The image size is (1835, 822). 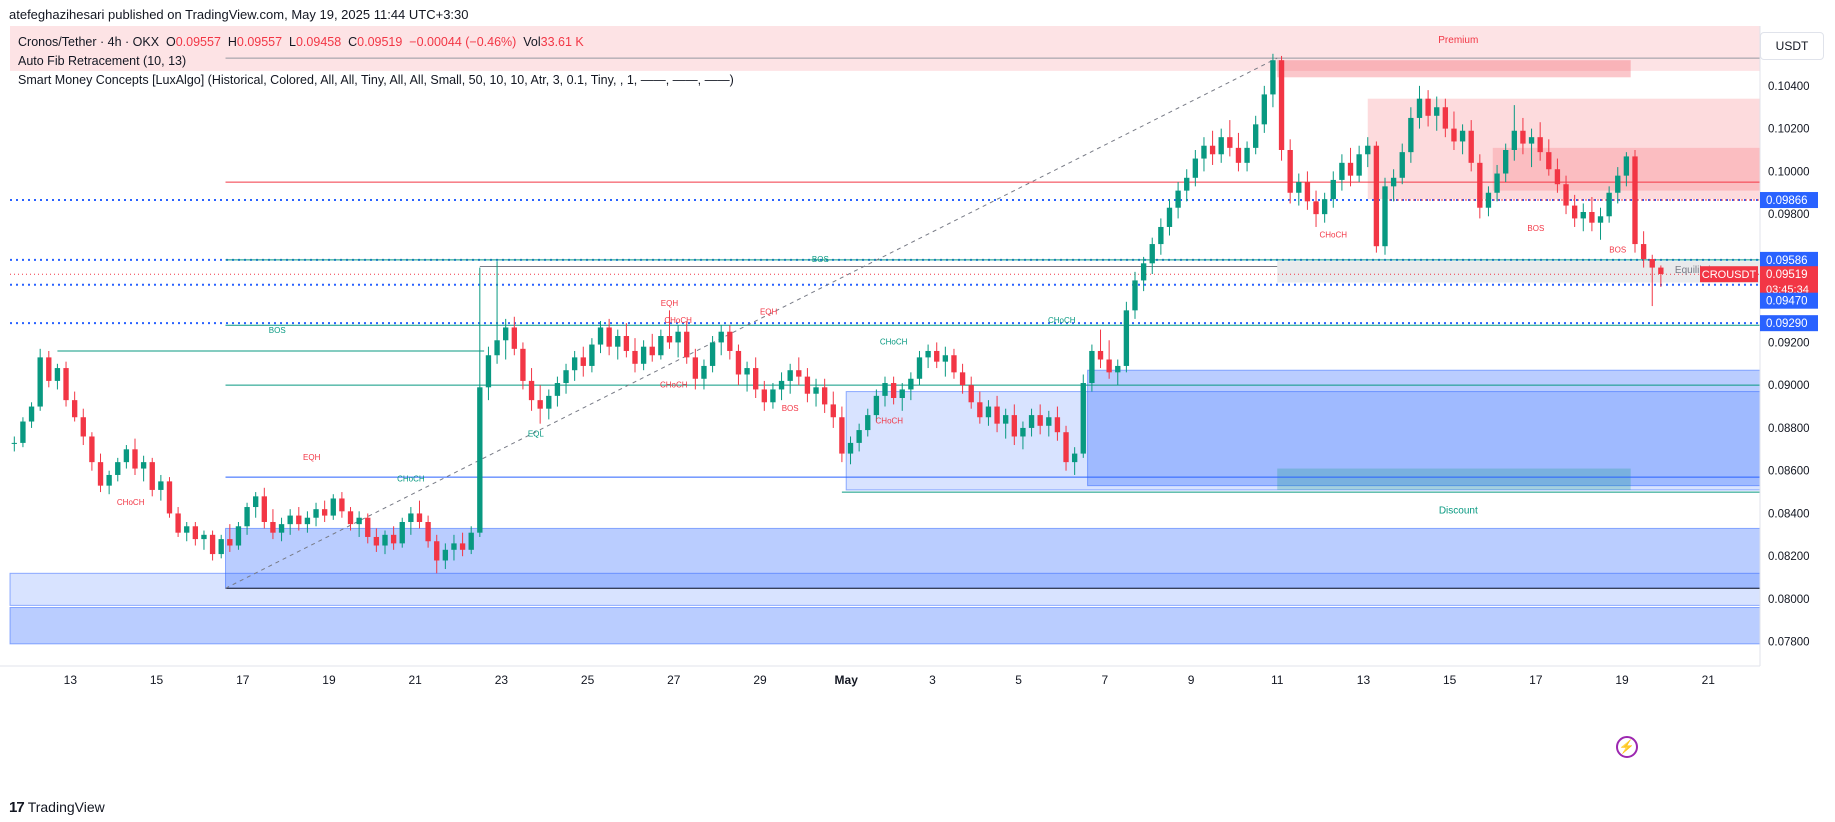 I want to click on price-tag-label: 0.09586, so click(x=1787, y=261).